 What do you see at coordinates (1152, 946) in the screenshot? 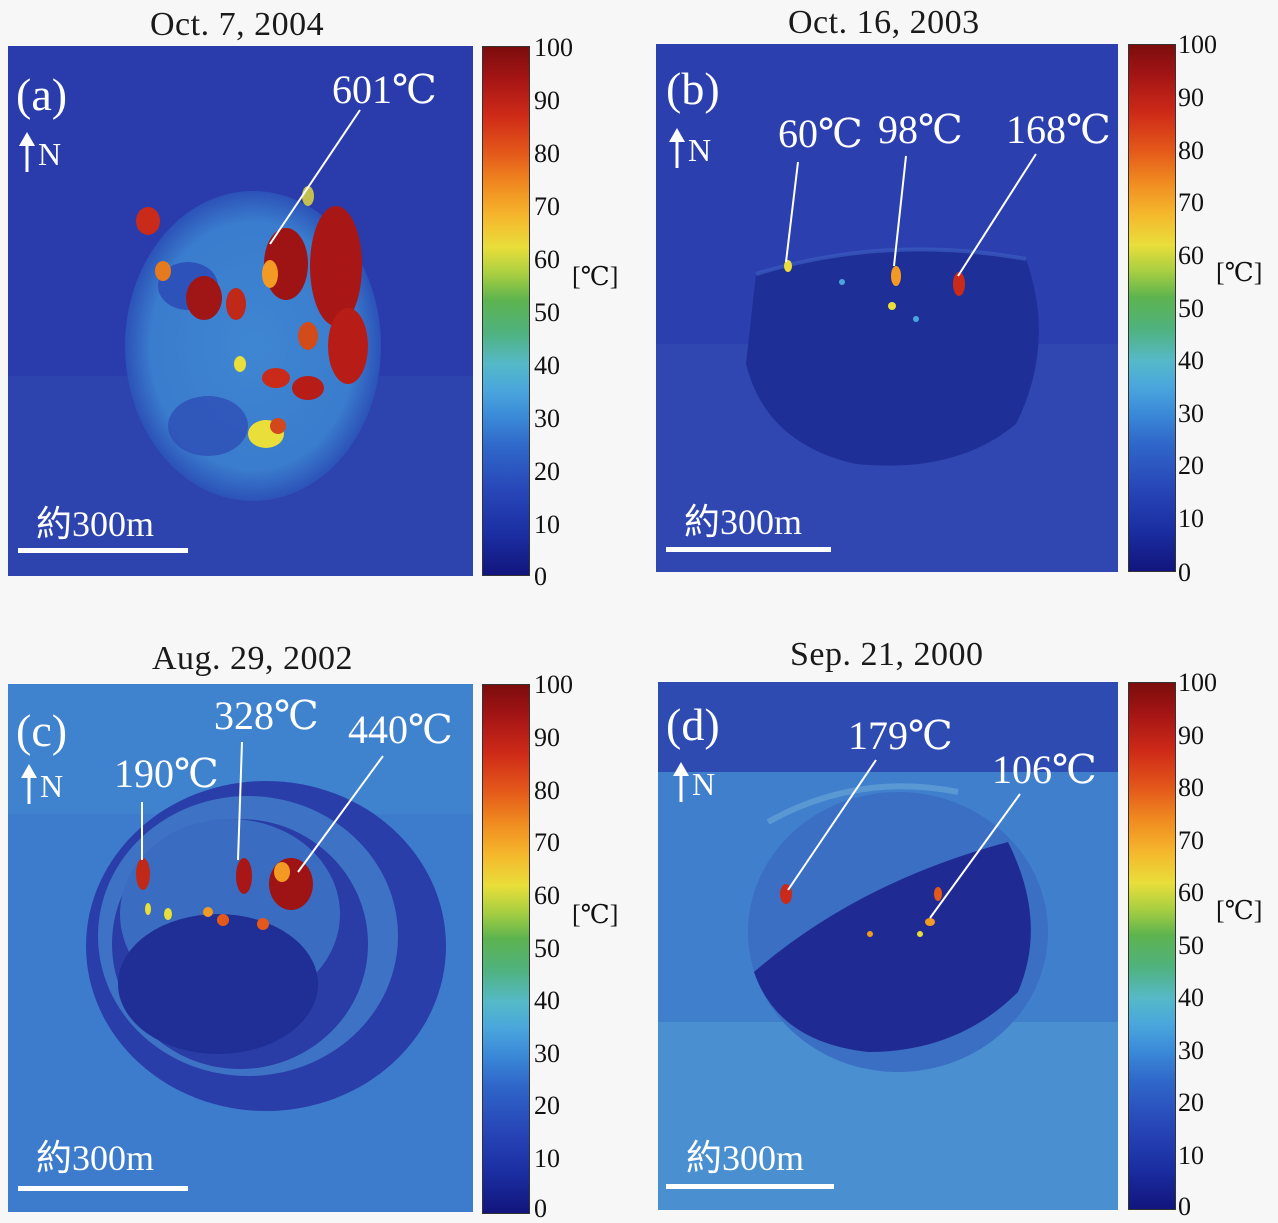
I see `panel-d-colorbar` at bounding box center [1152, 946].